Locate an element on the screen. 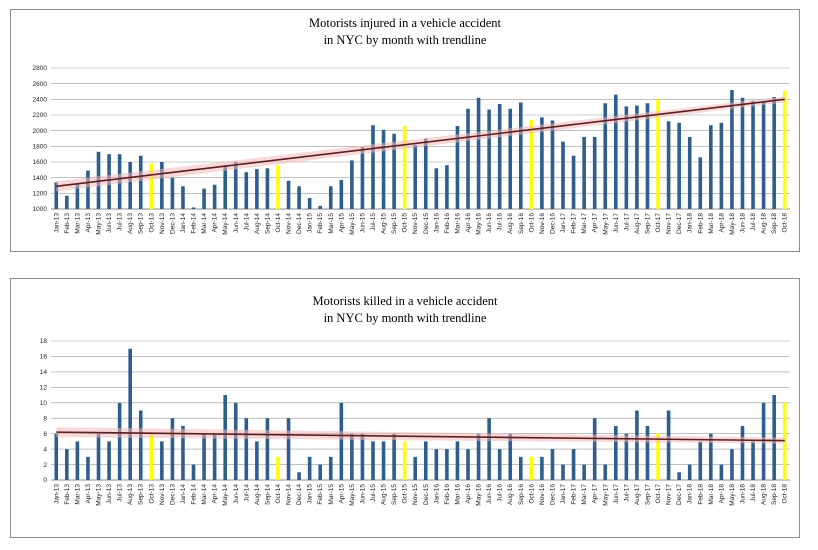 This screenshot has height=550, width=818. killed-x-tick-label: Apr-15 is located at coordinates (341, 494).